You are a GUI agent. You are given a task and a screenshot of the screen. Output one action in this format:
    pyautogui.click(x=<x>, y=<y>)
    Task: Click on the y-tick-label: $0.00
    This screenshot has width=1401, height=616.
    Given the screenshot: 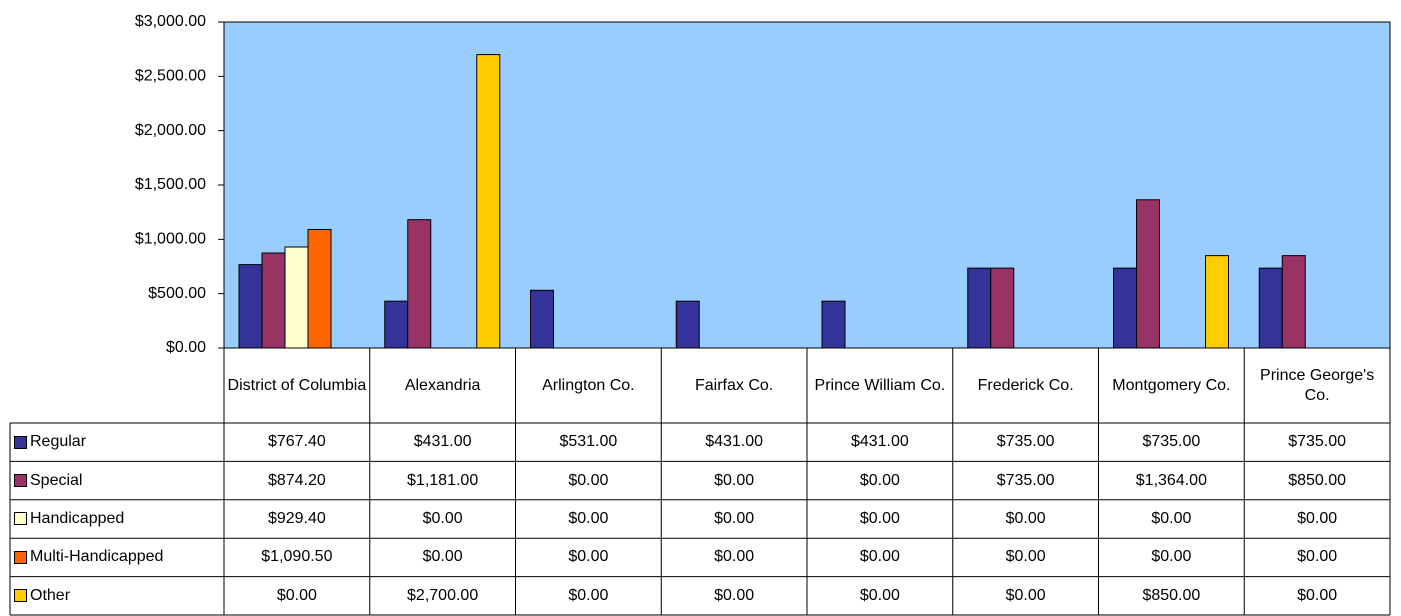 What is the action you would take?
    pyautogui.click(x=186, y=347)
    